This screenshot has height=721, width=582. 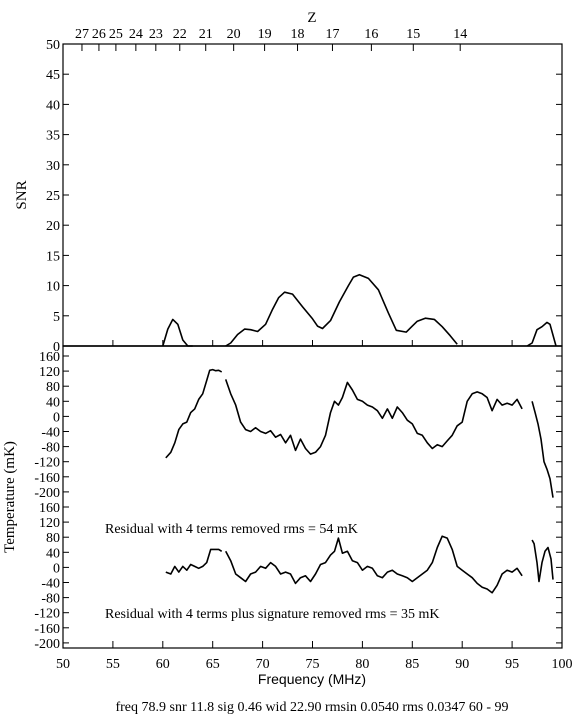 I want to click on z-top-tick-label: 20, so click(x=234, y=34).